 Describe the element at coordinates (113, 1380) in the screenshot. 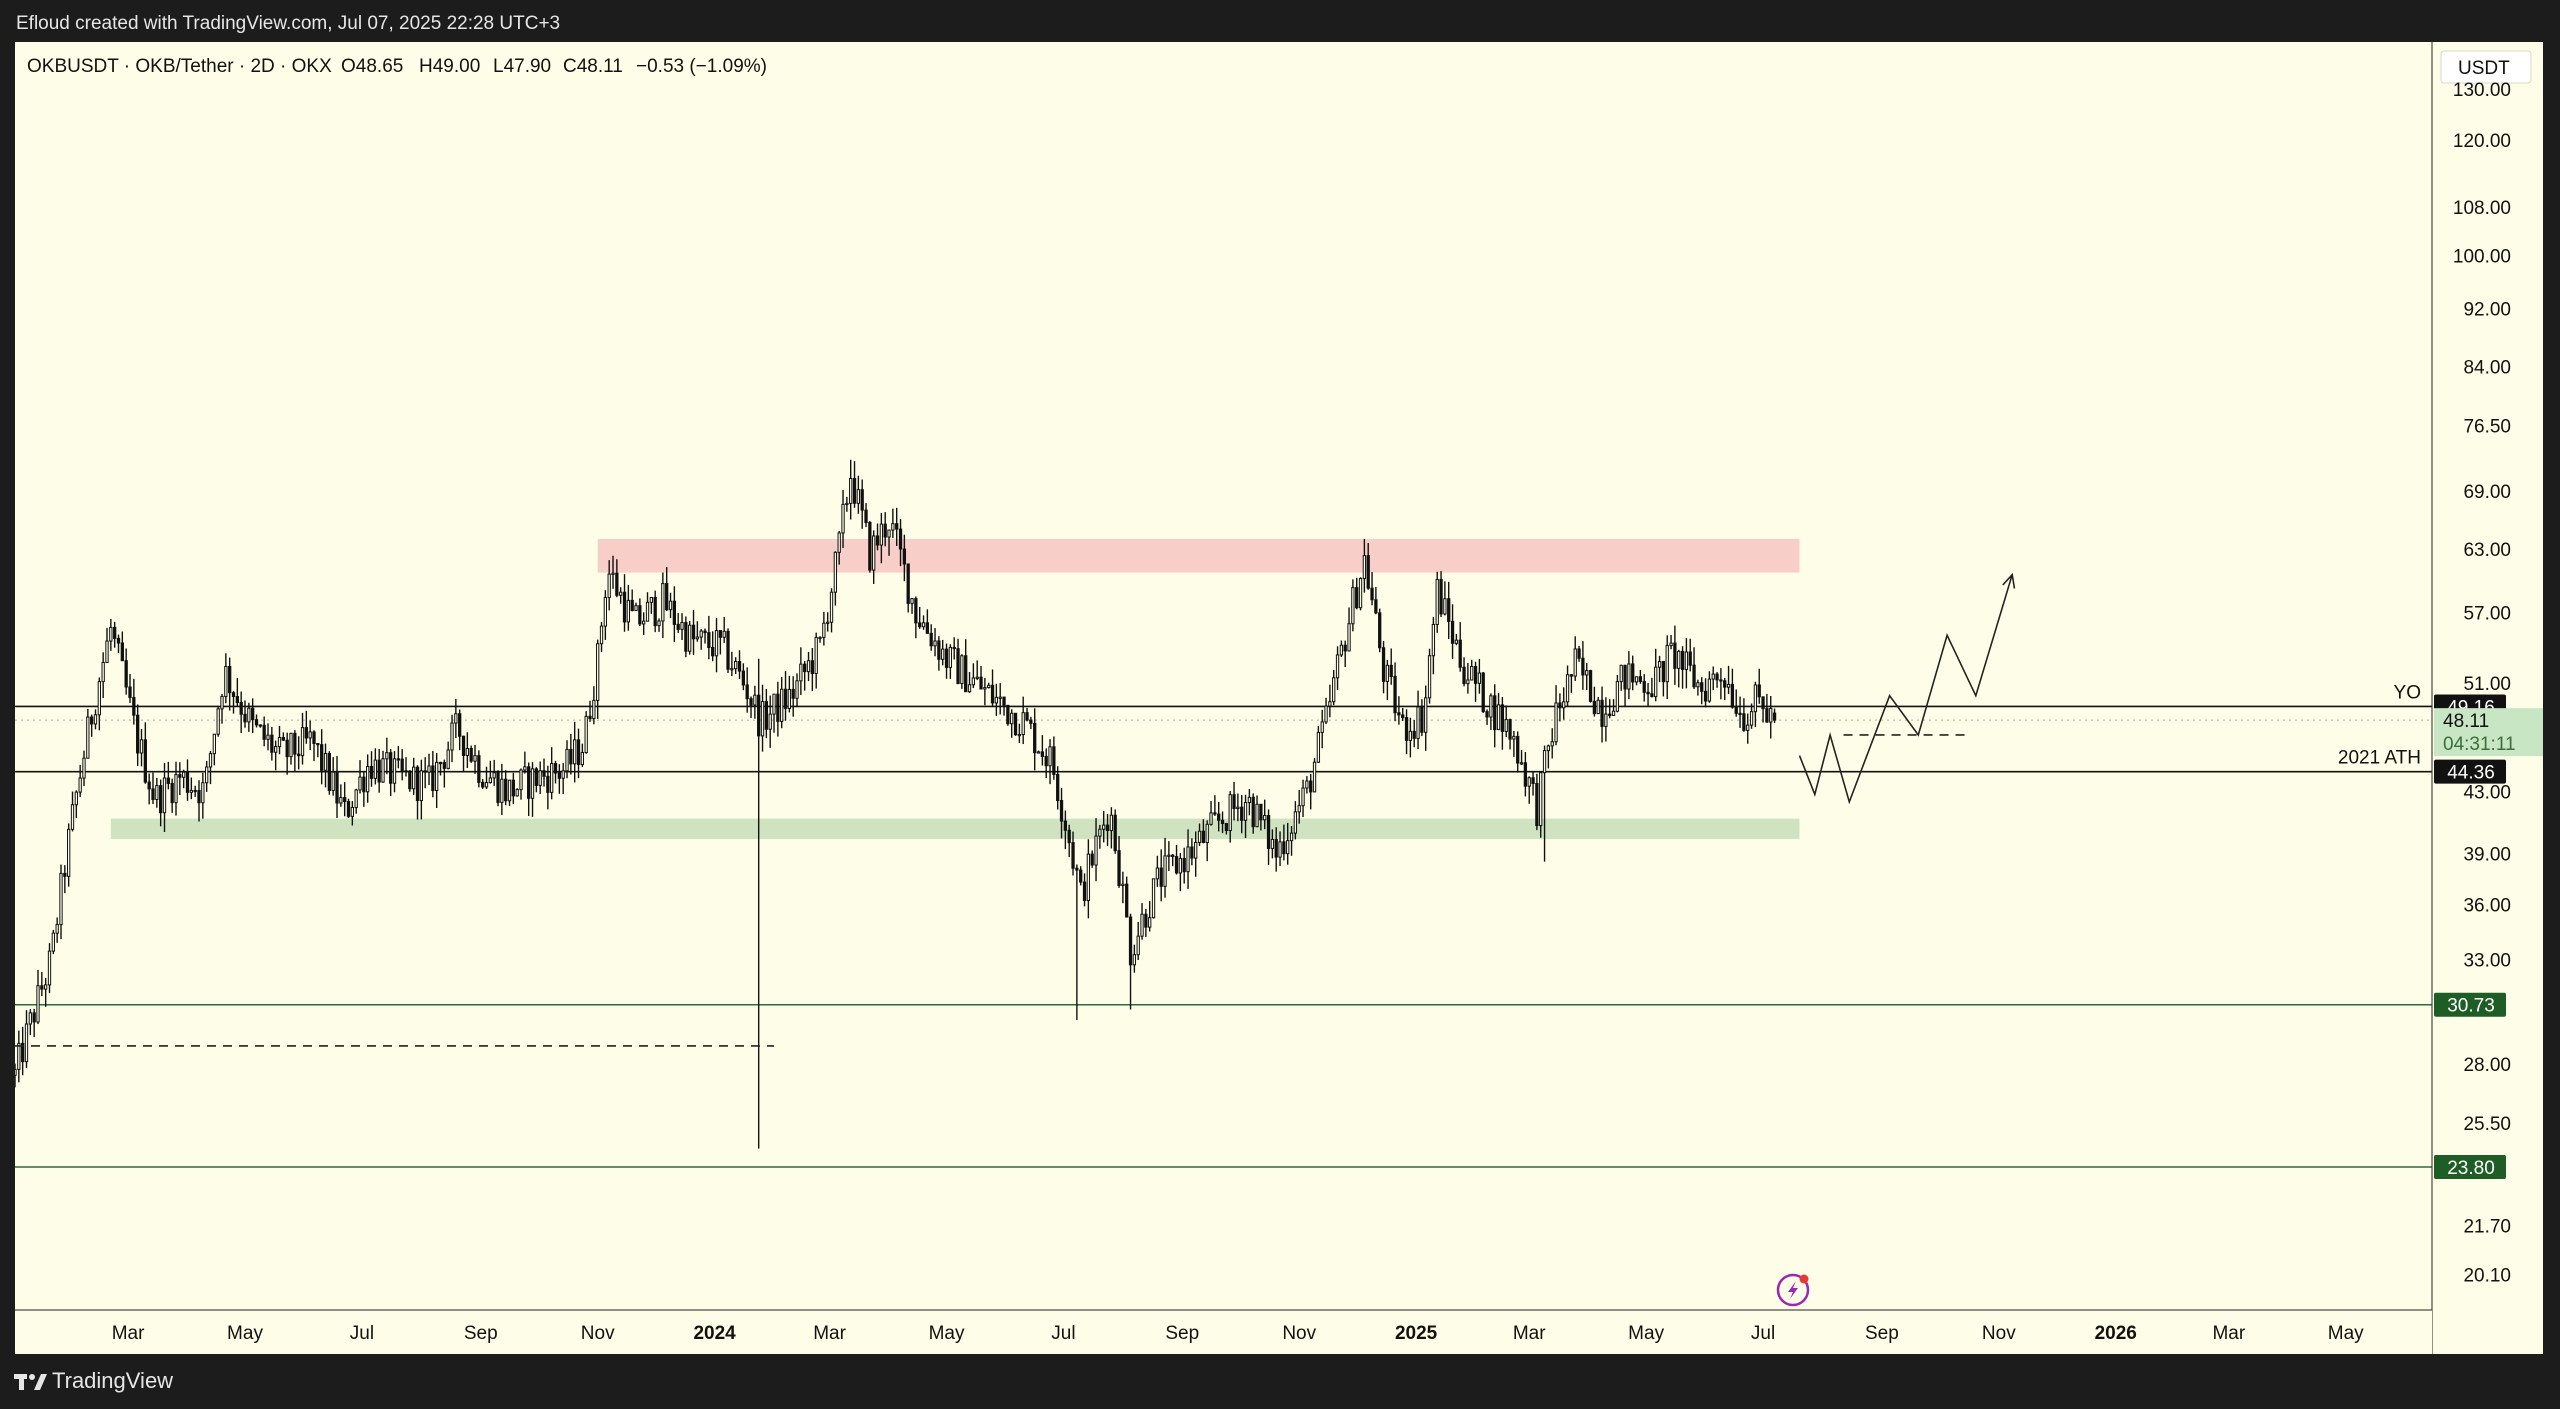

I see `footer-brand: TradingView` at that location.